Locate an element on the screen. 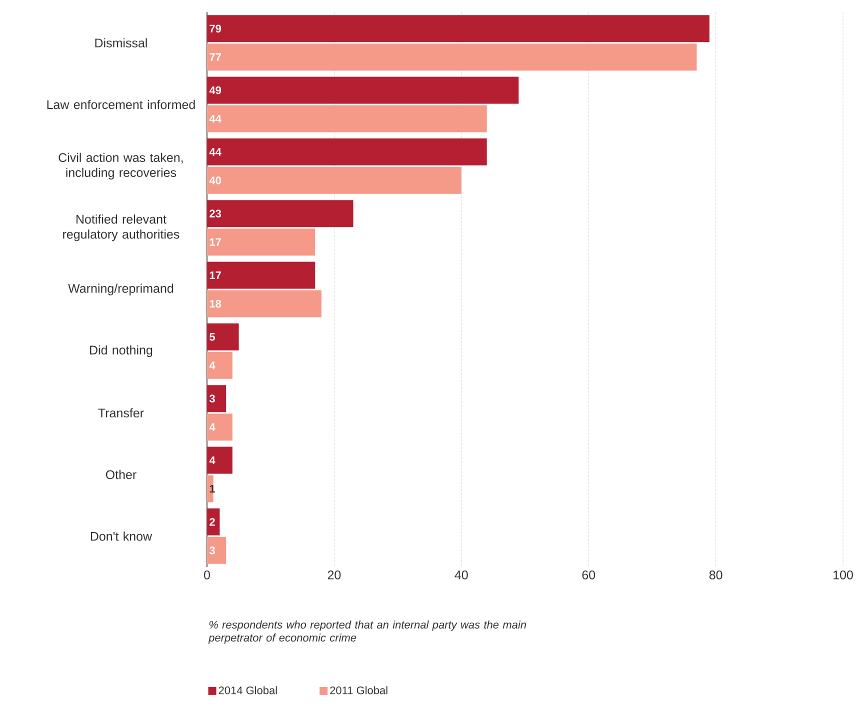  y-tick-label: Did nothing is located at coordinates (121, 351).